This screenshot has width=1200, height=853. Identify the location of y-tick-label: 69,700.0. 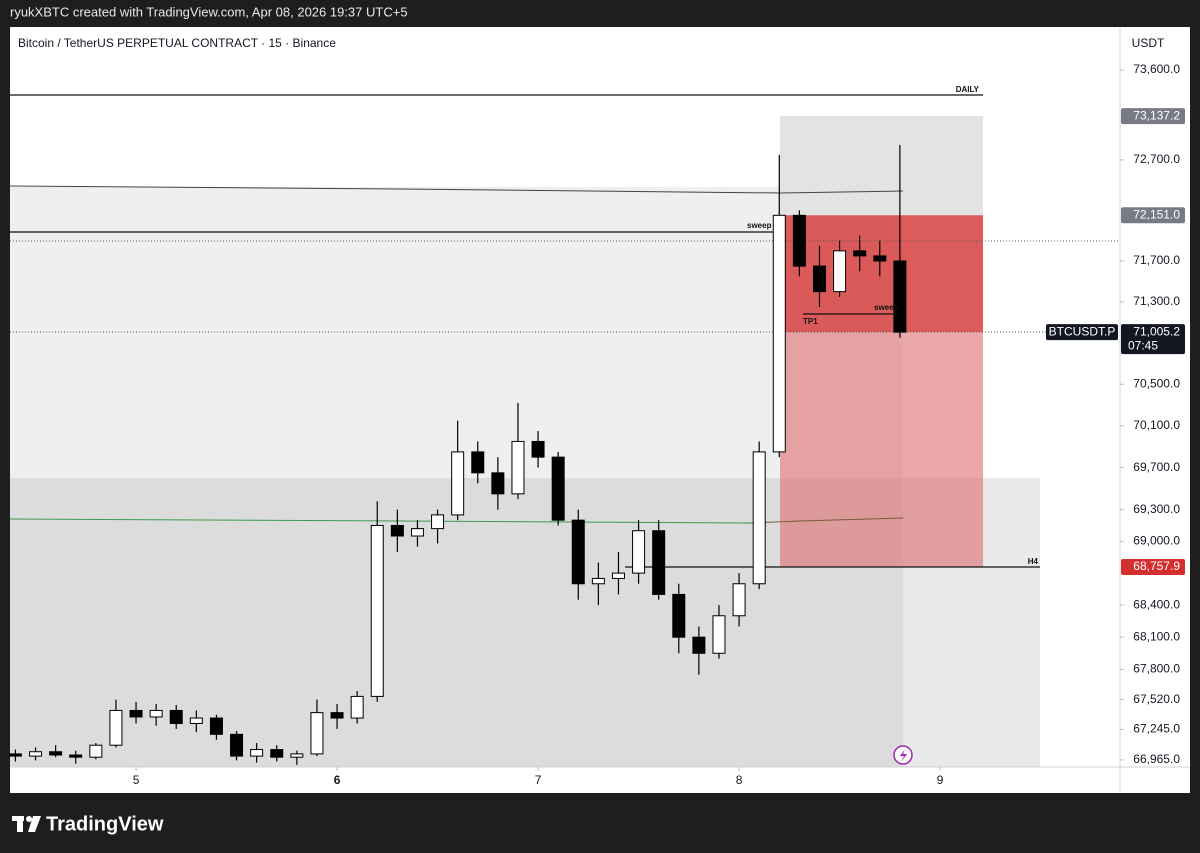
(1156, 467).